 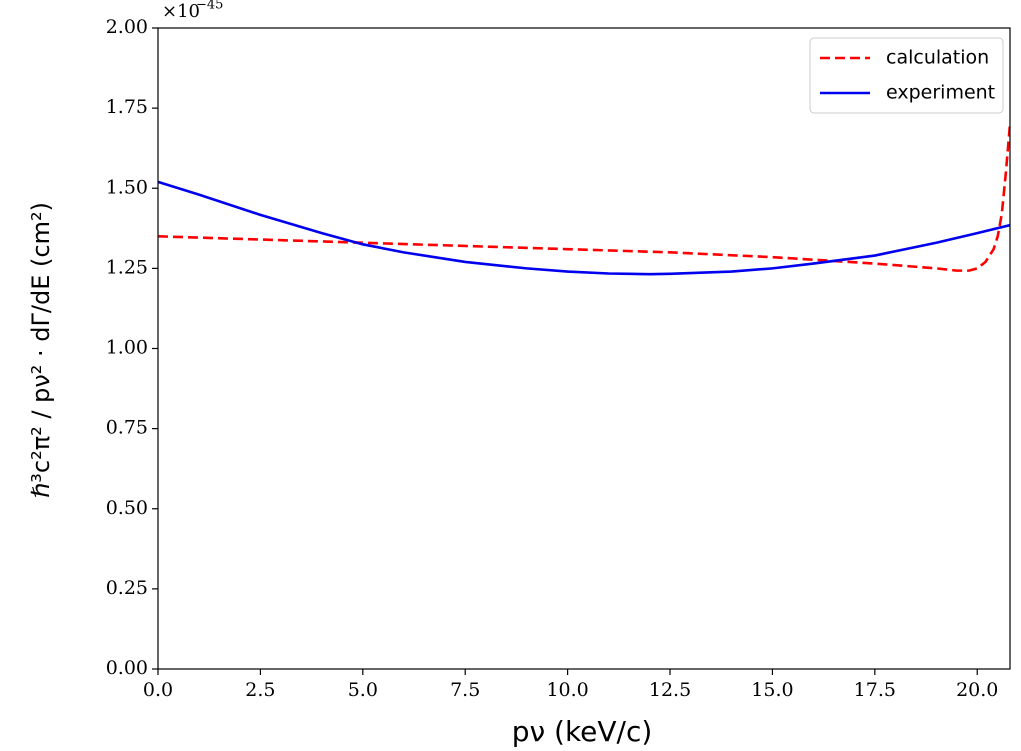 What do you see at coordinates (582, 731) in the screenshot?
I see `x-axis-label: pν (keV/c)` at bounding box center [582, 731].